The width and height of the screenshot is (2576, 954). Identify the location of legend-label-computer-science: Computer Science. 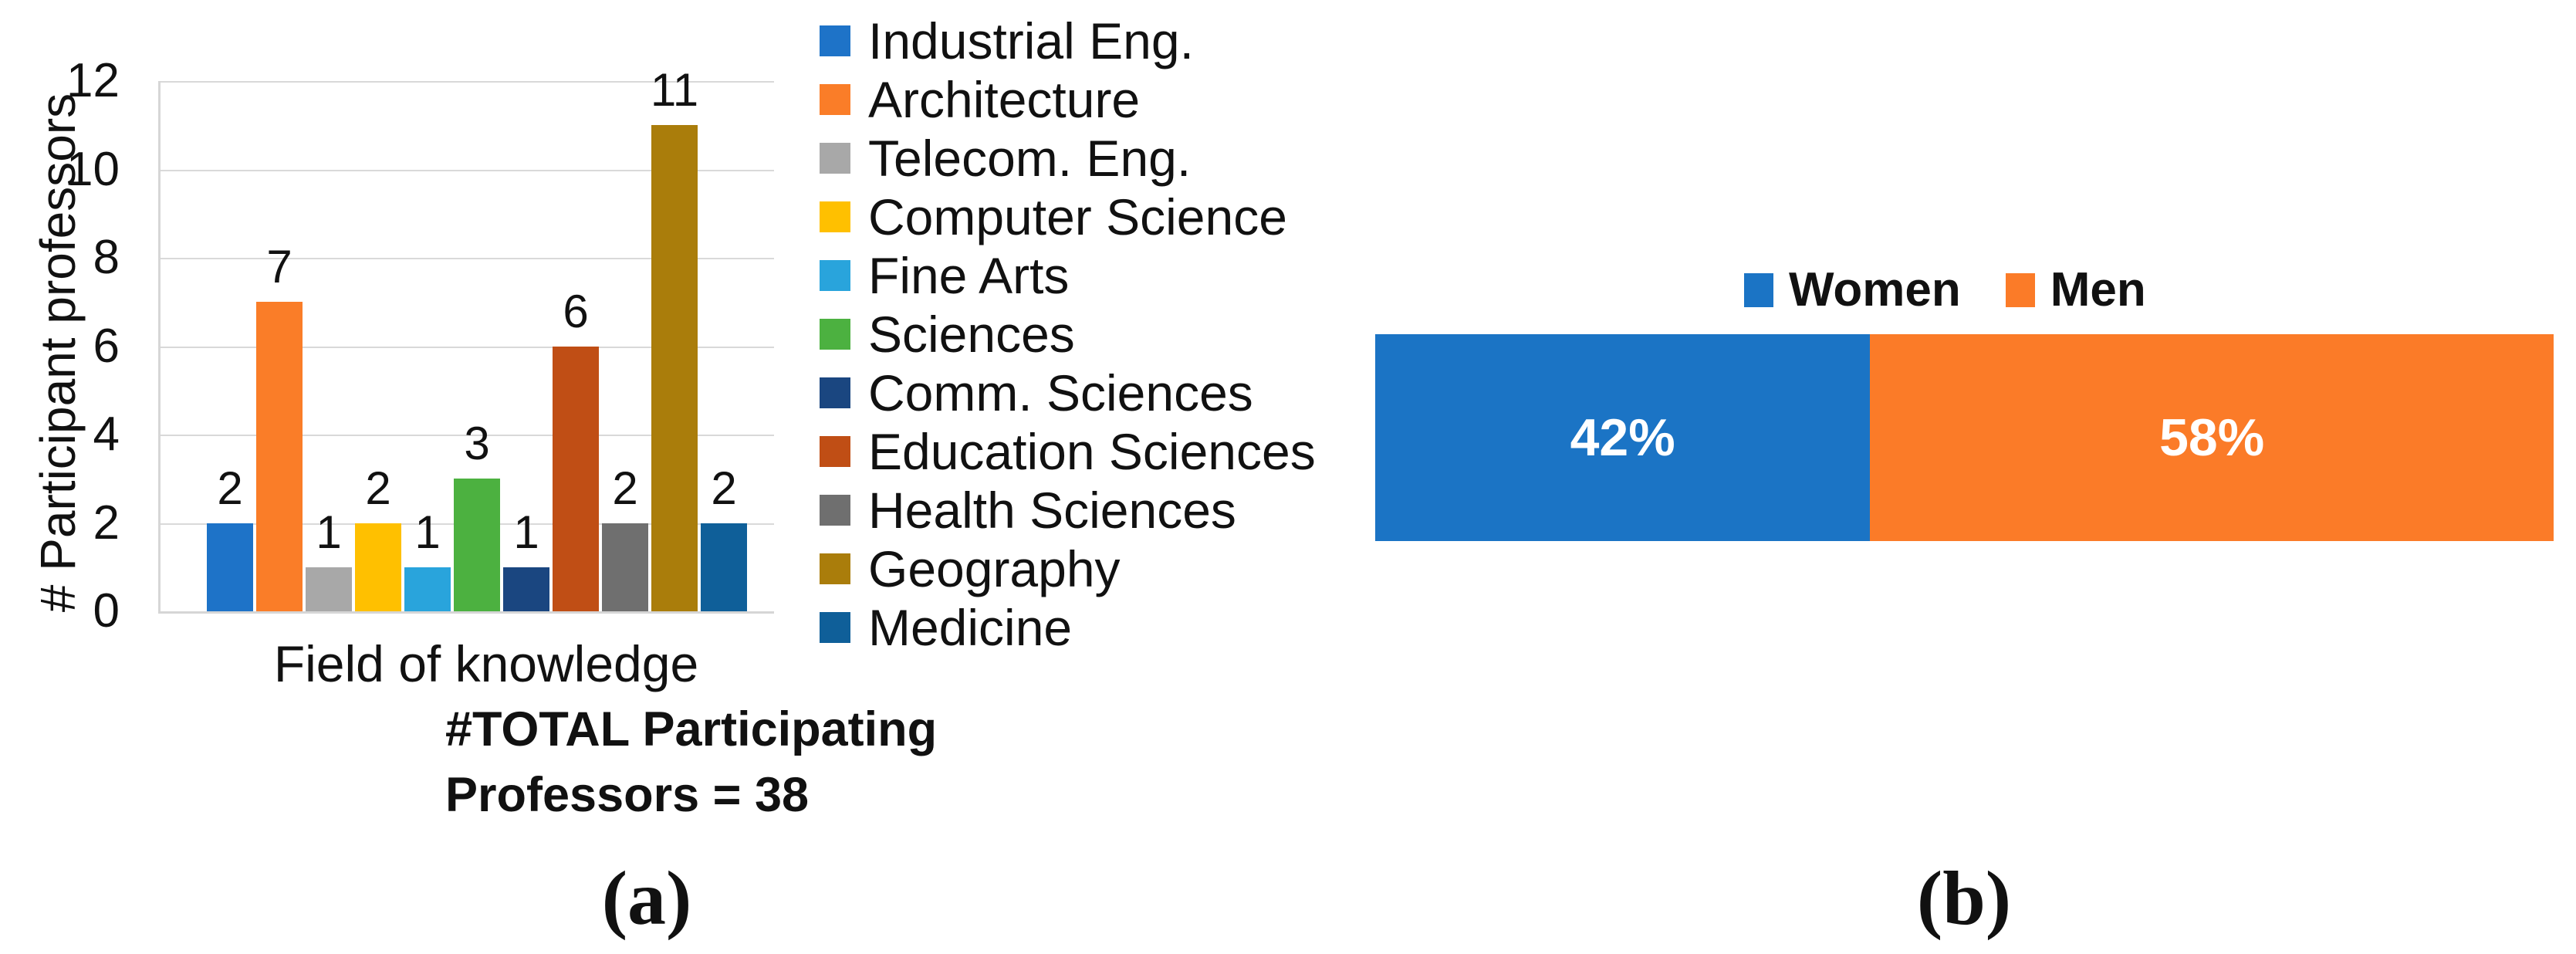
(1077, 216).